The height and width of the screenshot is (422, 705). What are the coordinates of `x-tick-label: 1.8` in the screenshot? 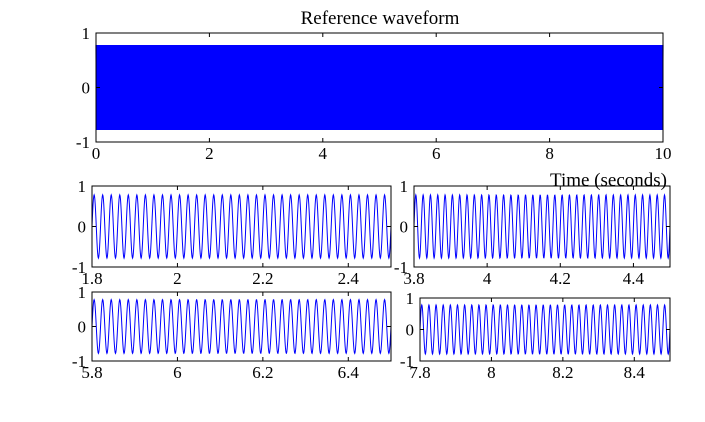 It's located at (91, 278).